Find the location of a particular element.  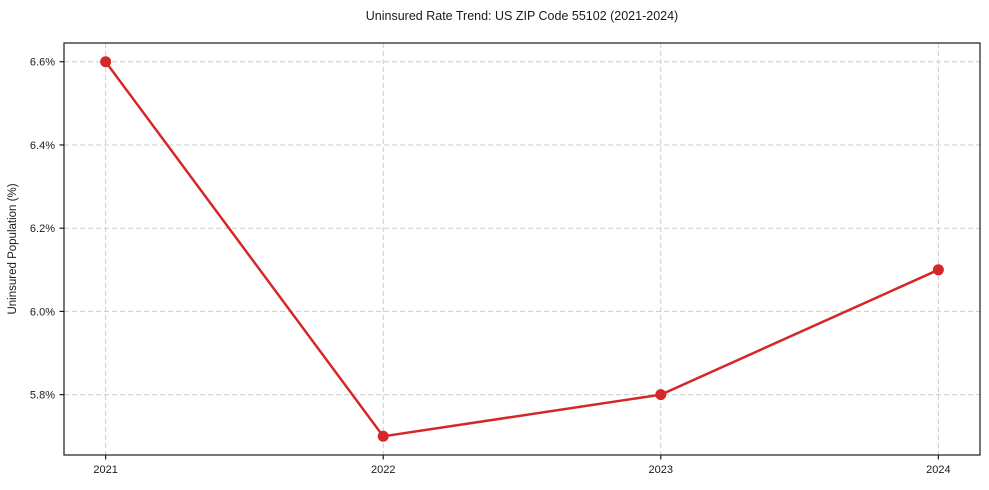

y-axis-tick-label: 6.6% is located at coordinates (42, 63).